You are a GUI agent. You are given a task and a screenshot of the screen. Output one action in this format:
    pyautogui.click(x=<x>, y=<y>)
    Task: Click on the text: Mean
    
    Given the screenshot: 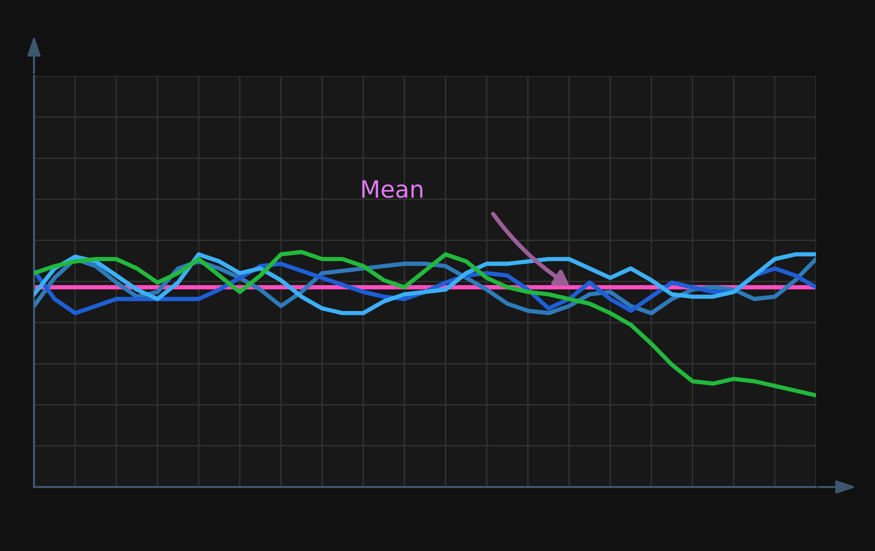 What is the action you would take?
    pyautogui.click(x=392, y=189)
    